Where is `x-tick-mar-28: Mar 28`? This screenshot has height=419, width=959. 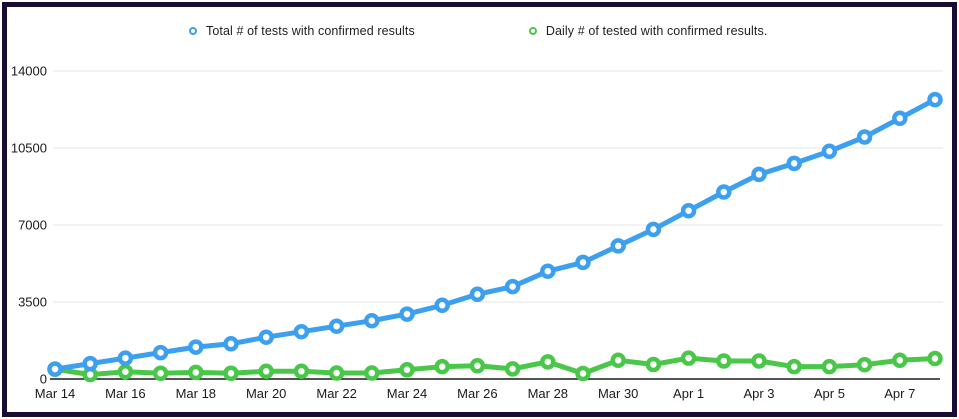
x-tick-mar-28: Mar 28 is located at coordinates (548, 393).